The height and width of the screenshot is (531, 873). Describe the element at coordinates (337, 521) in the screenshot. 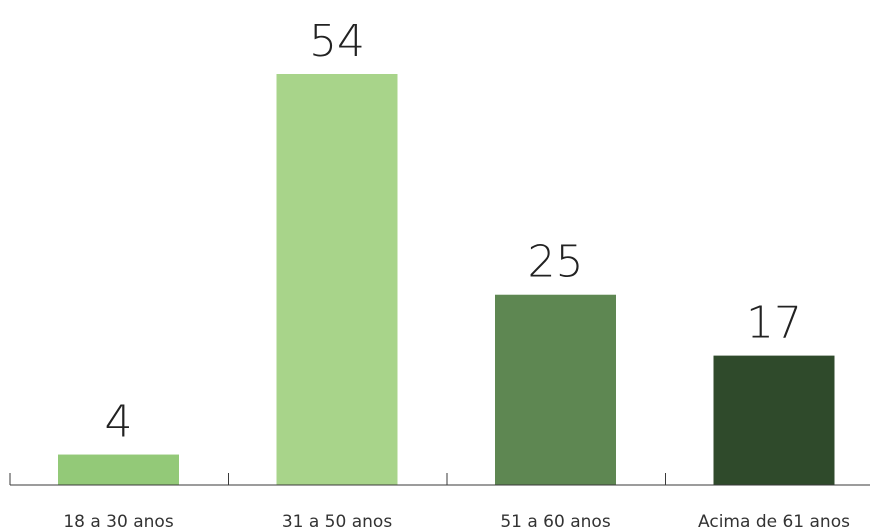

I see `category-label: 31 a 50 anos` at that location.